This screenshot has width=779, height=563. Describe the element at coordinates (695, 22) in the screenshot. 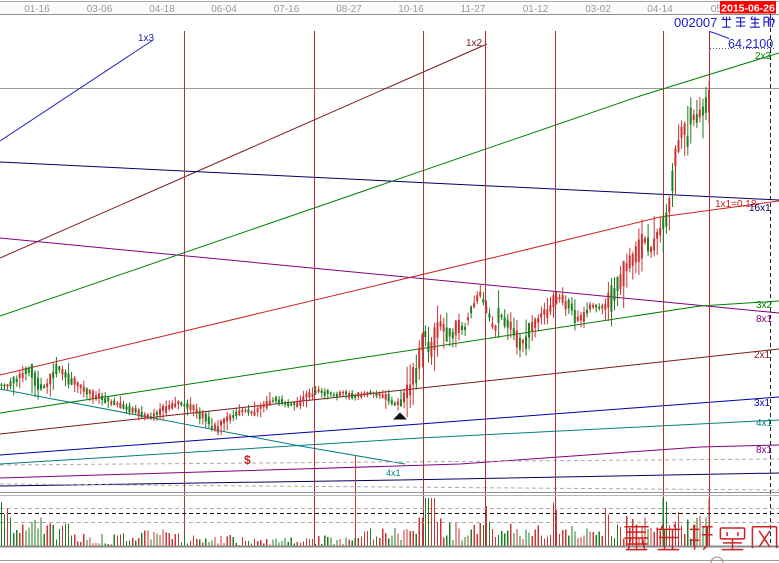

I see `svg-text: 002007` at that location.